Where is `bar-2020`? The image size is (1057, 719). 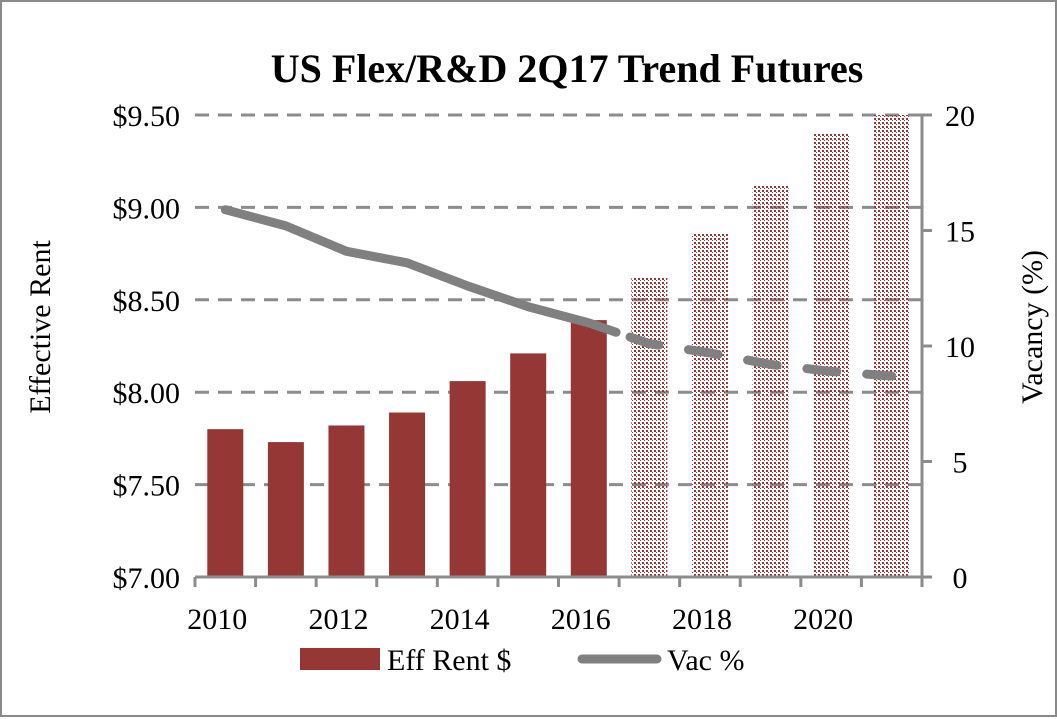
bar-2020 is located at coordinates (831, 355).